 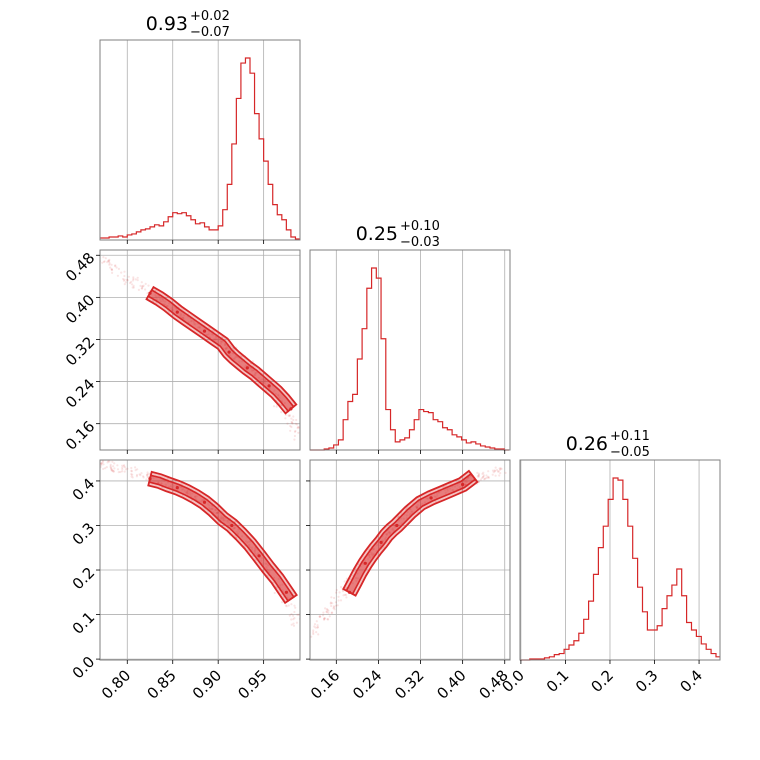 What do you see at coordinates (167, 24) in the screenshot?
I see `hist-title-value-0: 0.93` at bounding box center [167, 24].